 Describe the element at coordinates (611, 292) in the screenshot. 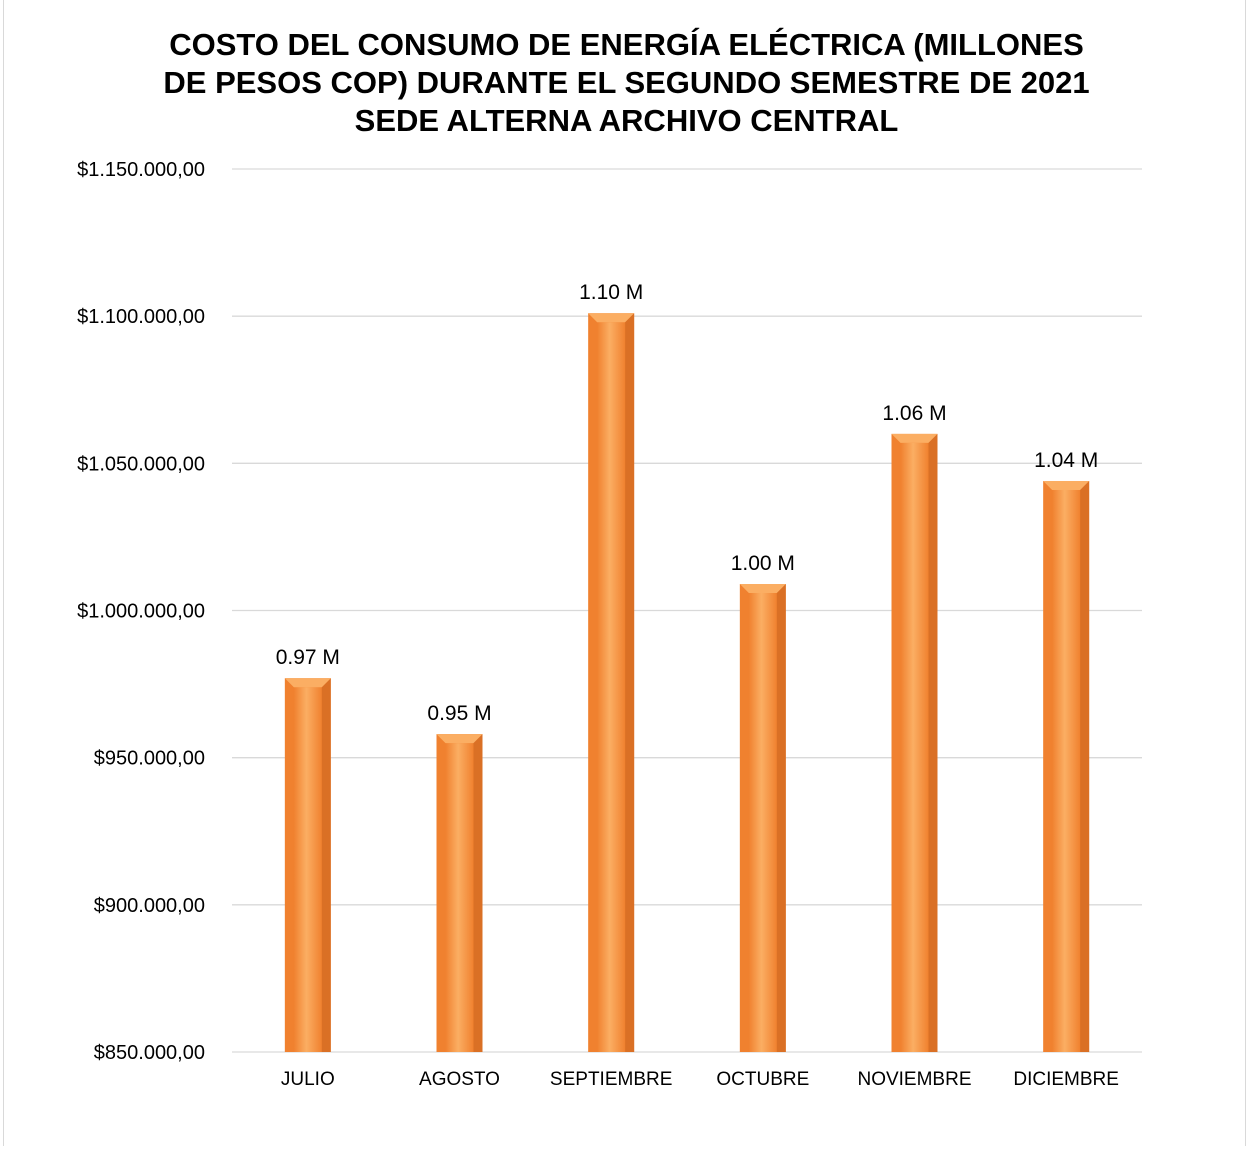

I see `data-label: 1.10 M` at that location.